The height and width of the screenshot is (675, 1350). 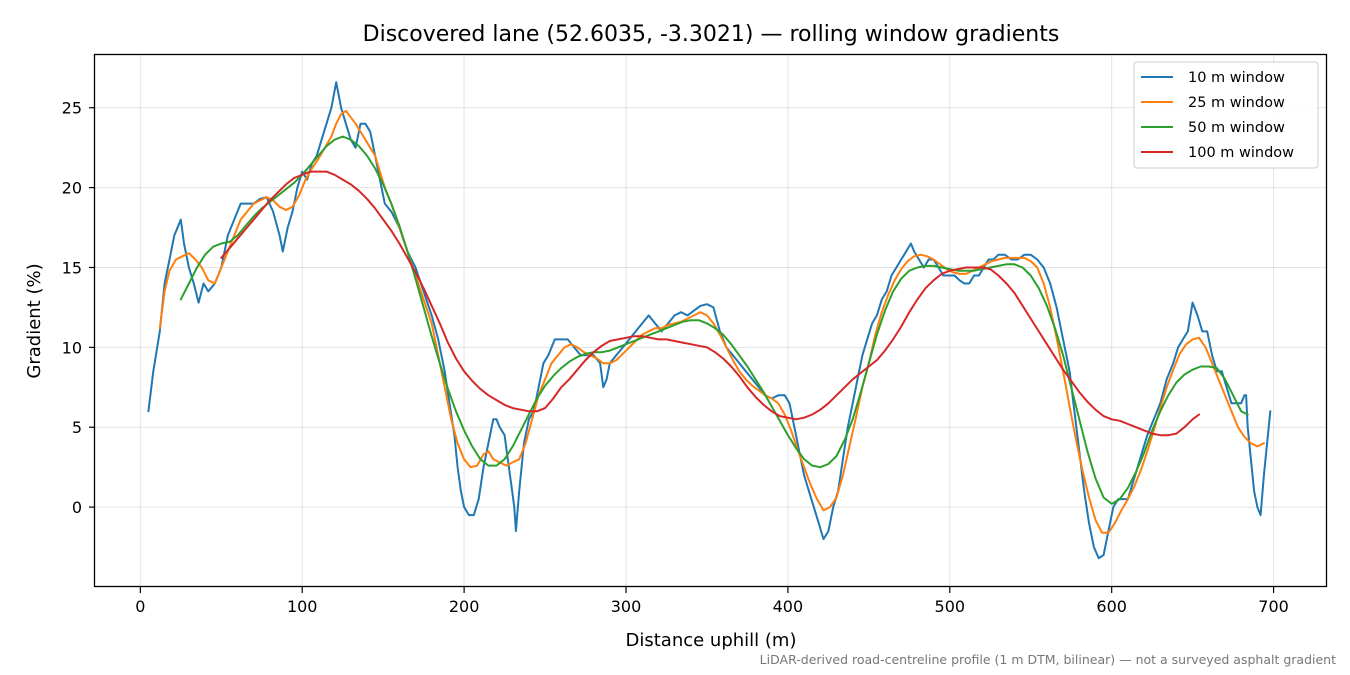 I want to click on y-axis-label: Gradient (%), so click(x=34, y=320).